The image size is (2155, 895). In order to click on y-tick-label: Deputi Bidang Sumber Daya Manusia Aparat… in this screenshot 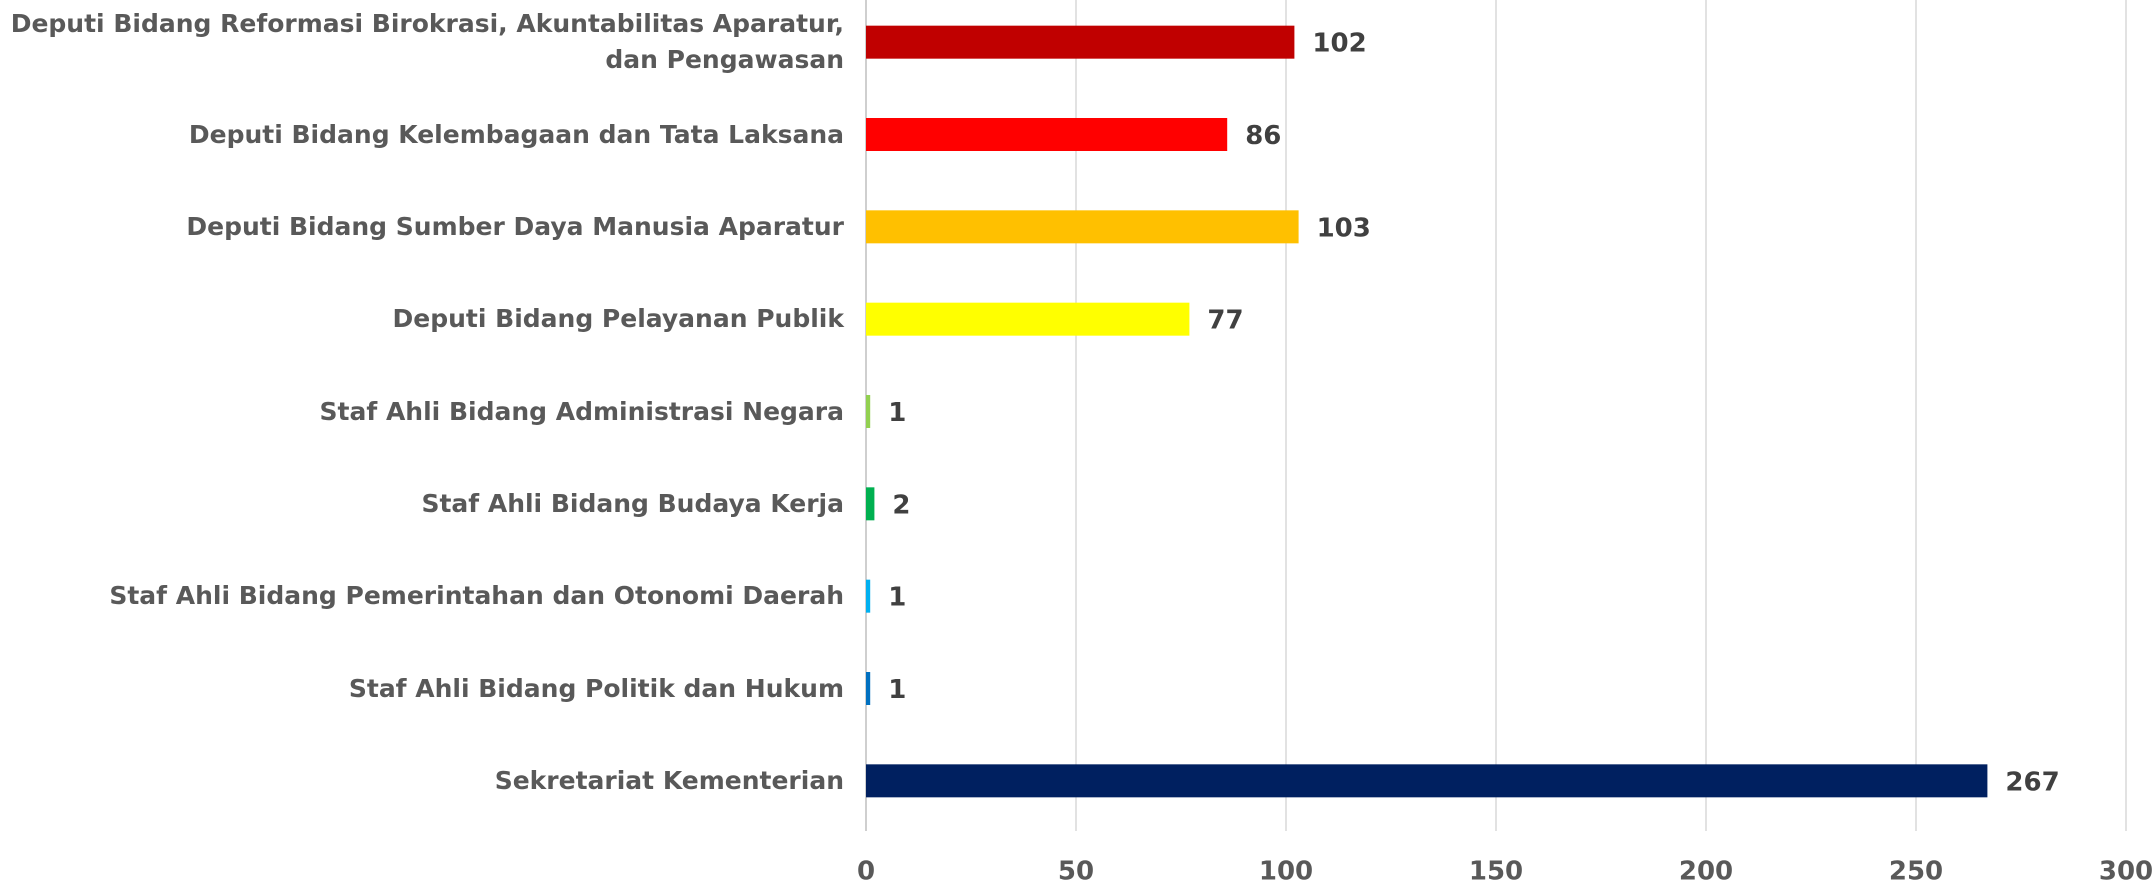, I will do `click(515, 226)`.